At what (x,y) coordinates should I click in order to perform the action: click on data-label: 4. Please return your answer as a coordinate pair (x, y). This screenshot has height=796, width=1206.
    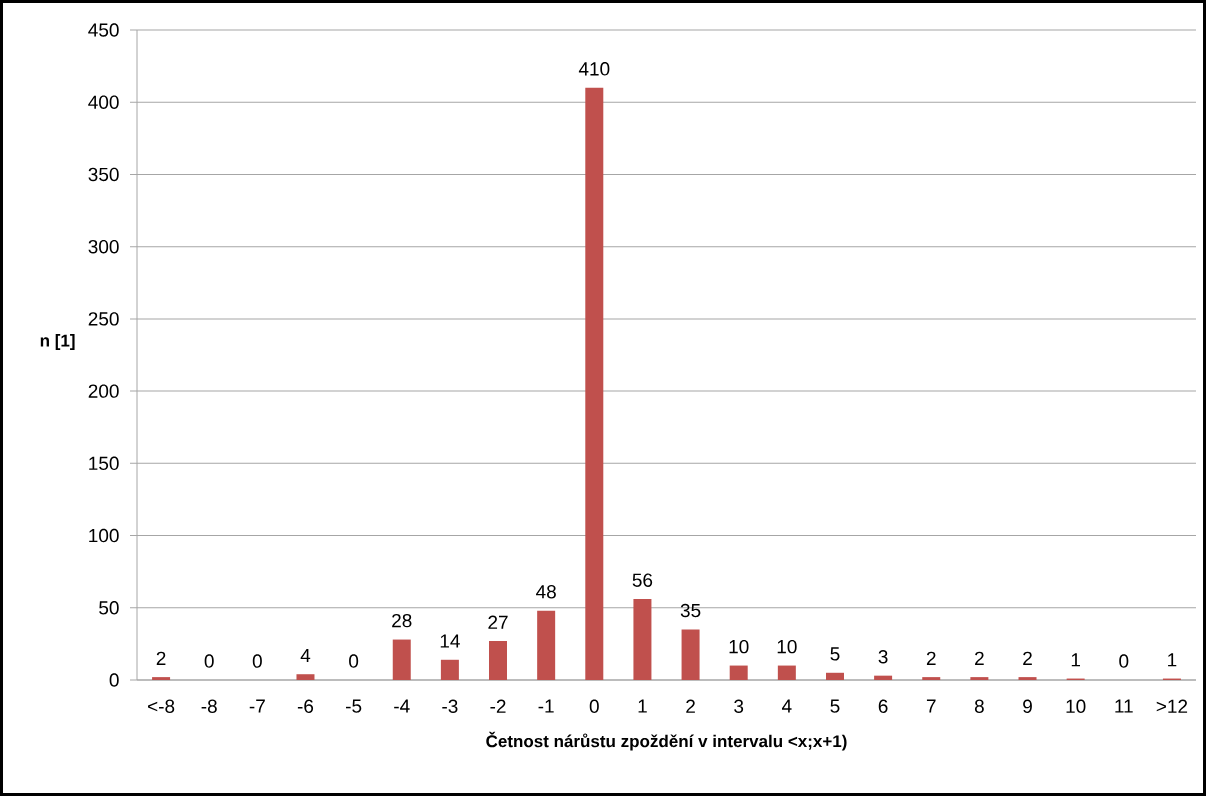
    Looking at the image, I should click on (305, 655).